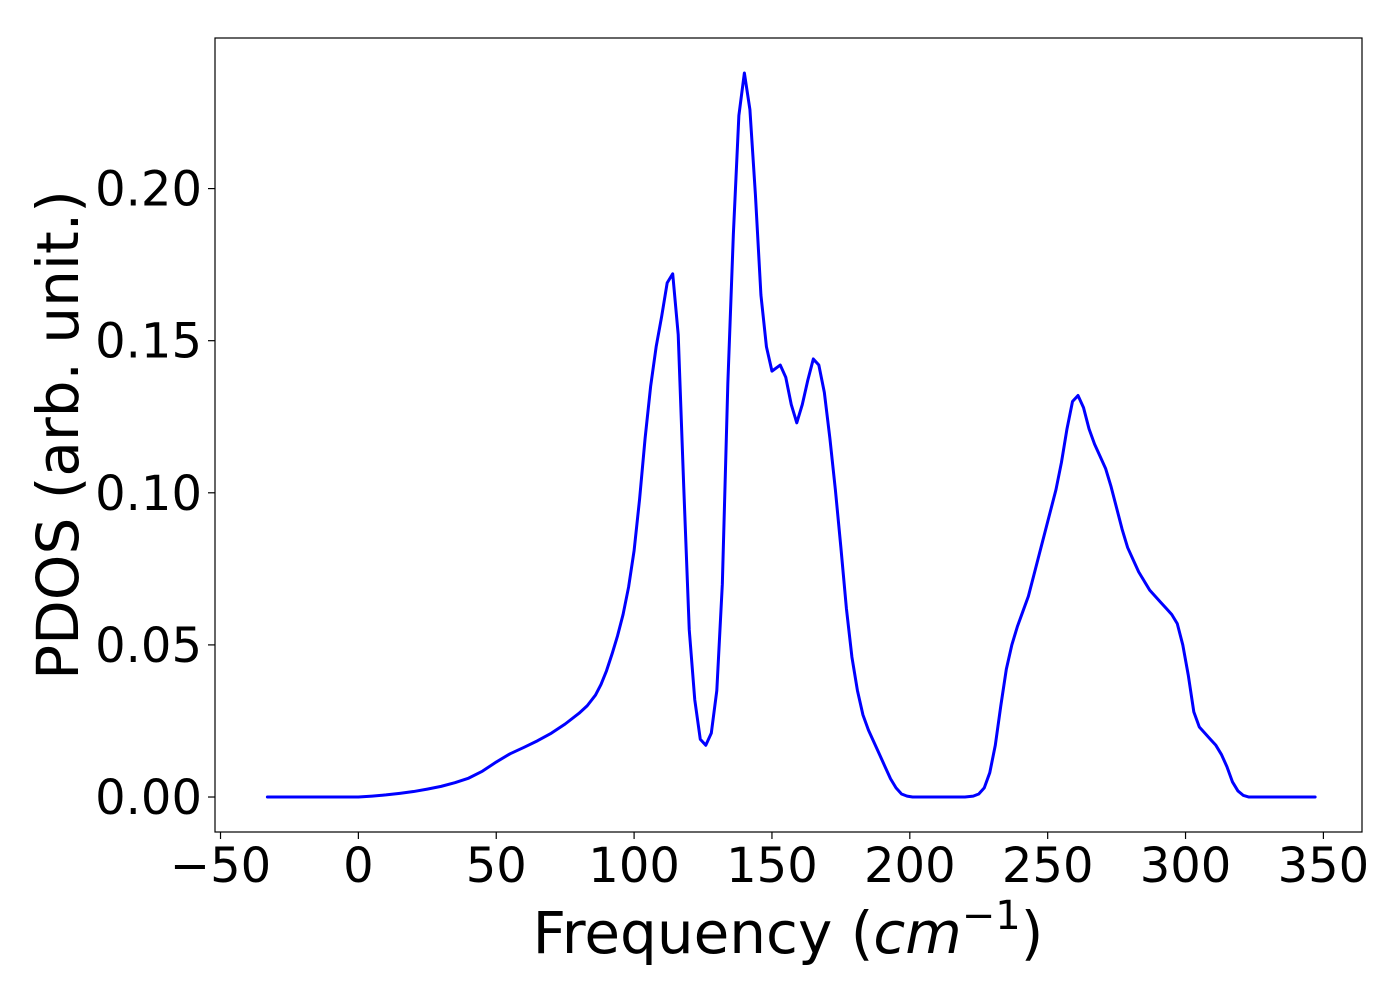 This screenshot has width=1400, height=1000. I want to click on x-tick-label: 200, so click(910, 866).